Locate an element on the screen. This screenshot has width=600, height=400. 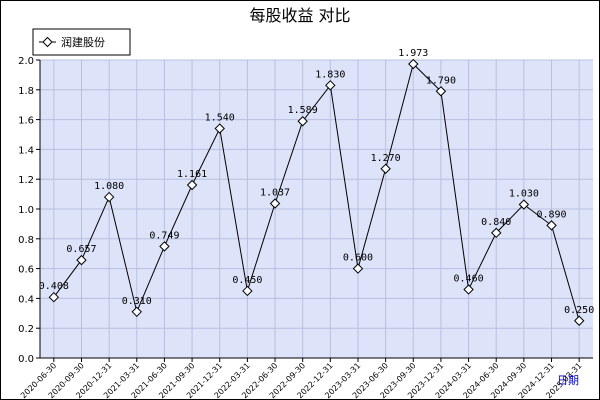
data-label: 1.790 is located at coordinates (441, 80).